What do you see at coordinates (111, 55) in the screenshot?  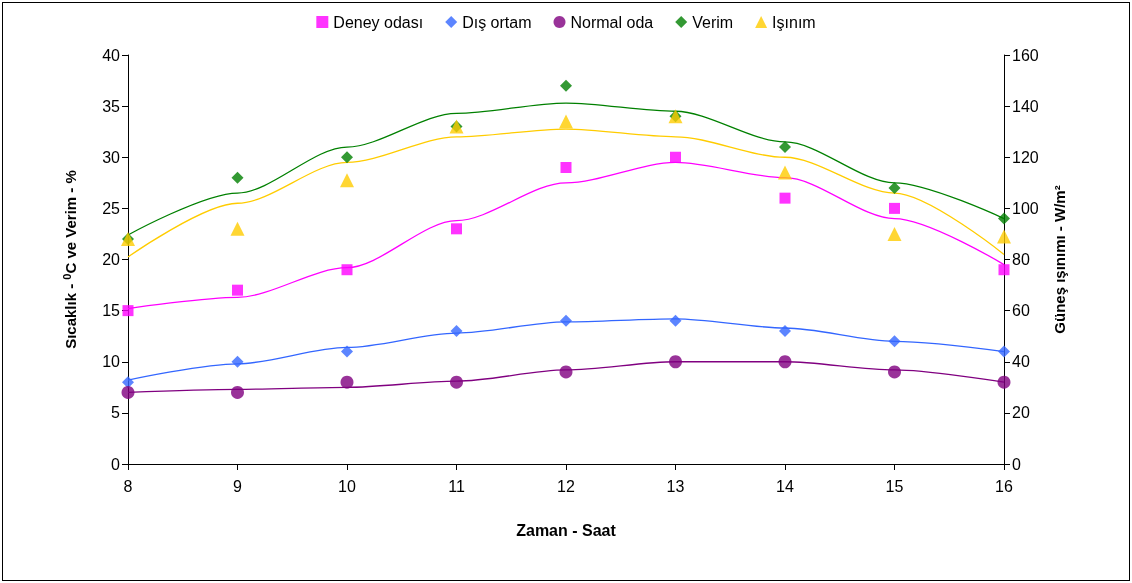 I see `y-tick-label: 40` at bounding box center [111, 55].